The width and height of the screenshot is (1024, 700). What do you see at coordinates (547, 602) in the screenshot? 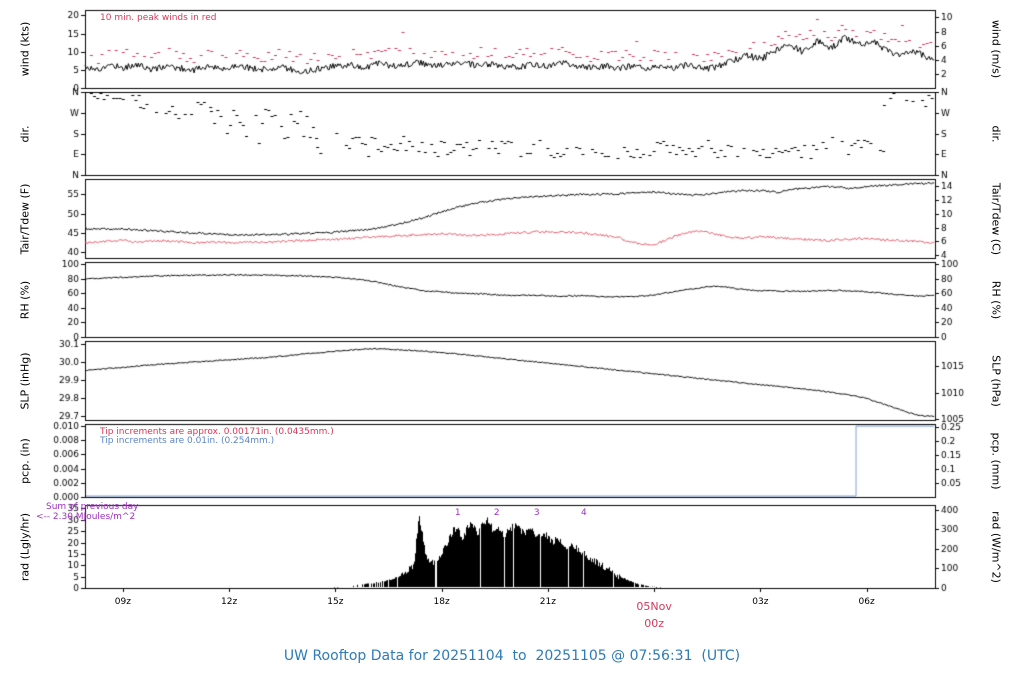
I see `xtick-label: 21z` at bounding box center [547, 602].